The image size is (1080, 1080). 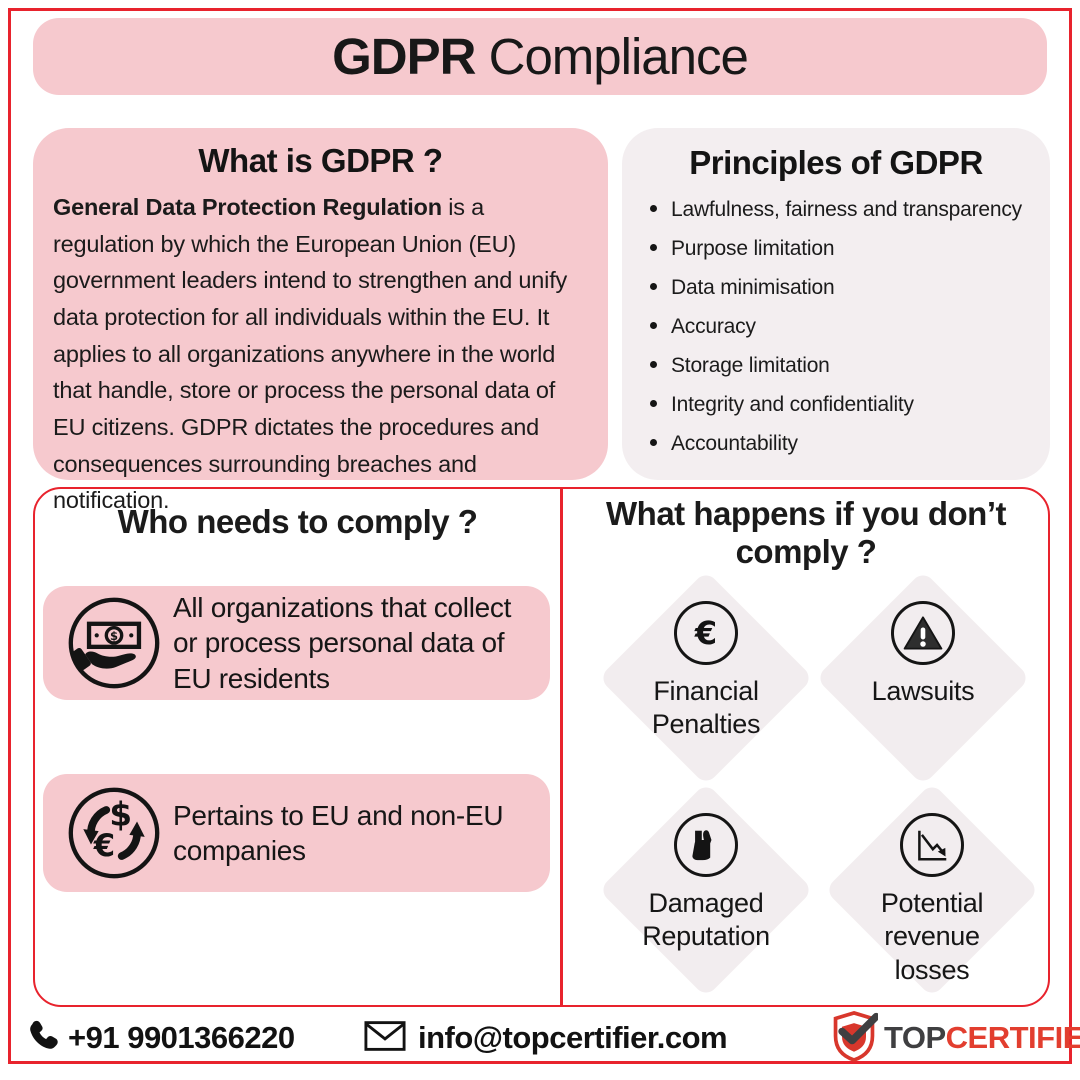 What do you see at coordinates (836, 162) in the screenshot?
I see `principles-title: Principles of GDPR` at bounding box center [836, 162].